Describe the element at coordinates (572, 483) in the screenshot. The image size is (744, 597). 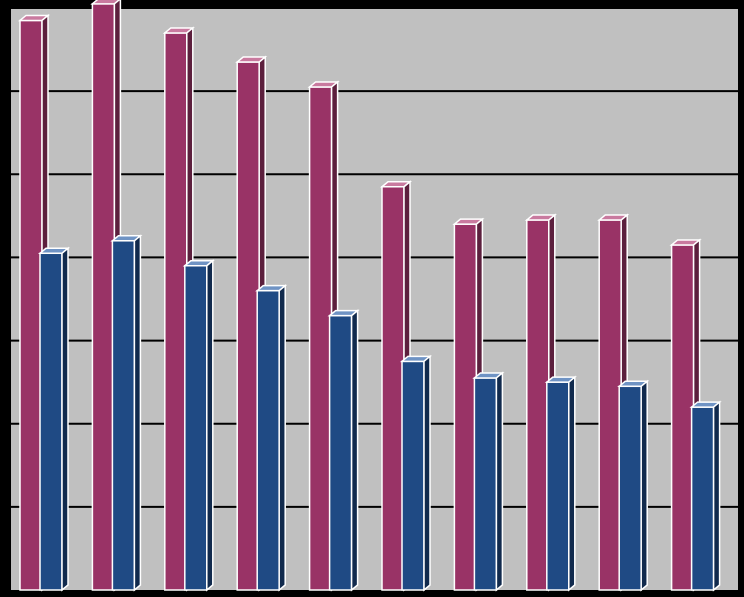
I see `bar-series-2-item-8-side` at that location.